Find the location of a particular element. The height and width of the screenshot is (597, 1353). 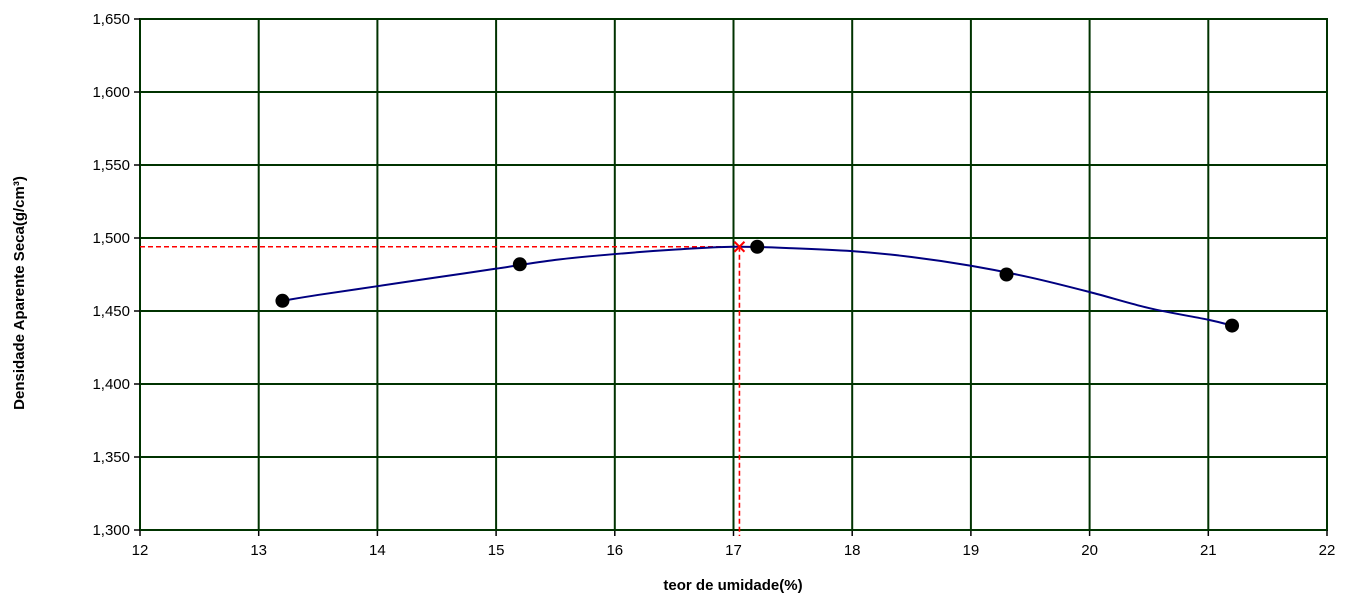

x-axis-title: teor de umidade(%) is located at coordinates (732, 585).